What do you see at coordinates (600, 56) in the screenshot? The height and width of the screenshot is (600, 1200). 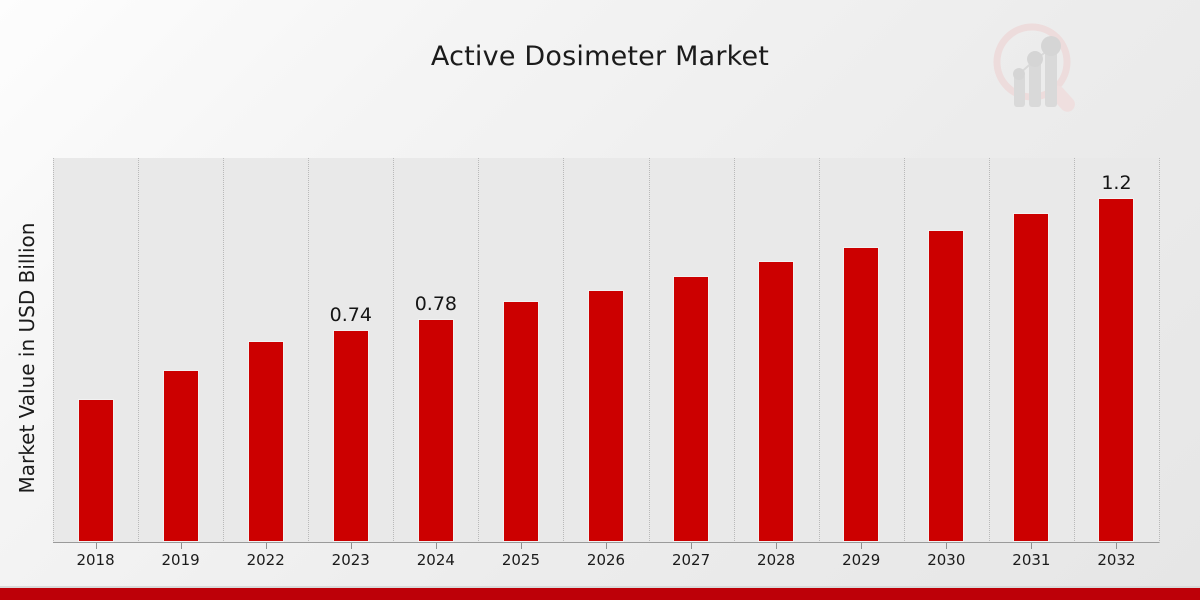 I see `chart-title: Active Dosimeter Market` at bounding box center [600, 56].